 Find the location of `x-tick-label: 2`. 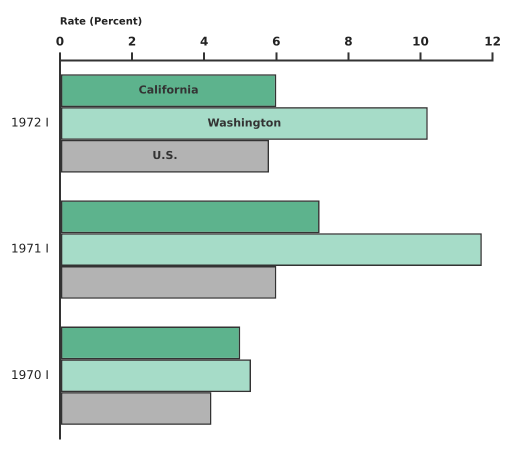

x-tick-label: 2 is located at coordinates (132, 41).